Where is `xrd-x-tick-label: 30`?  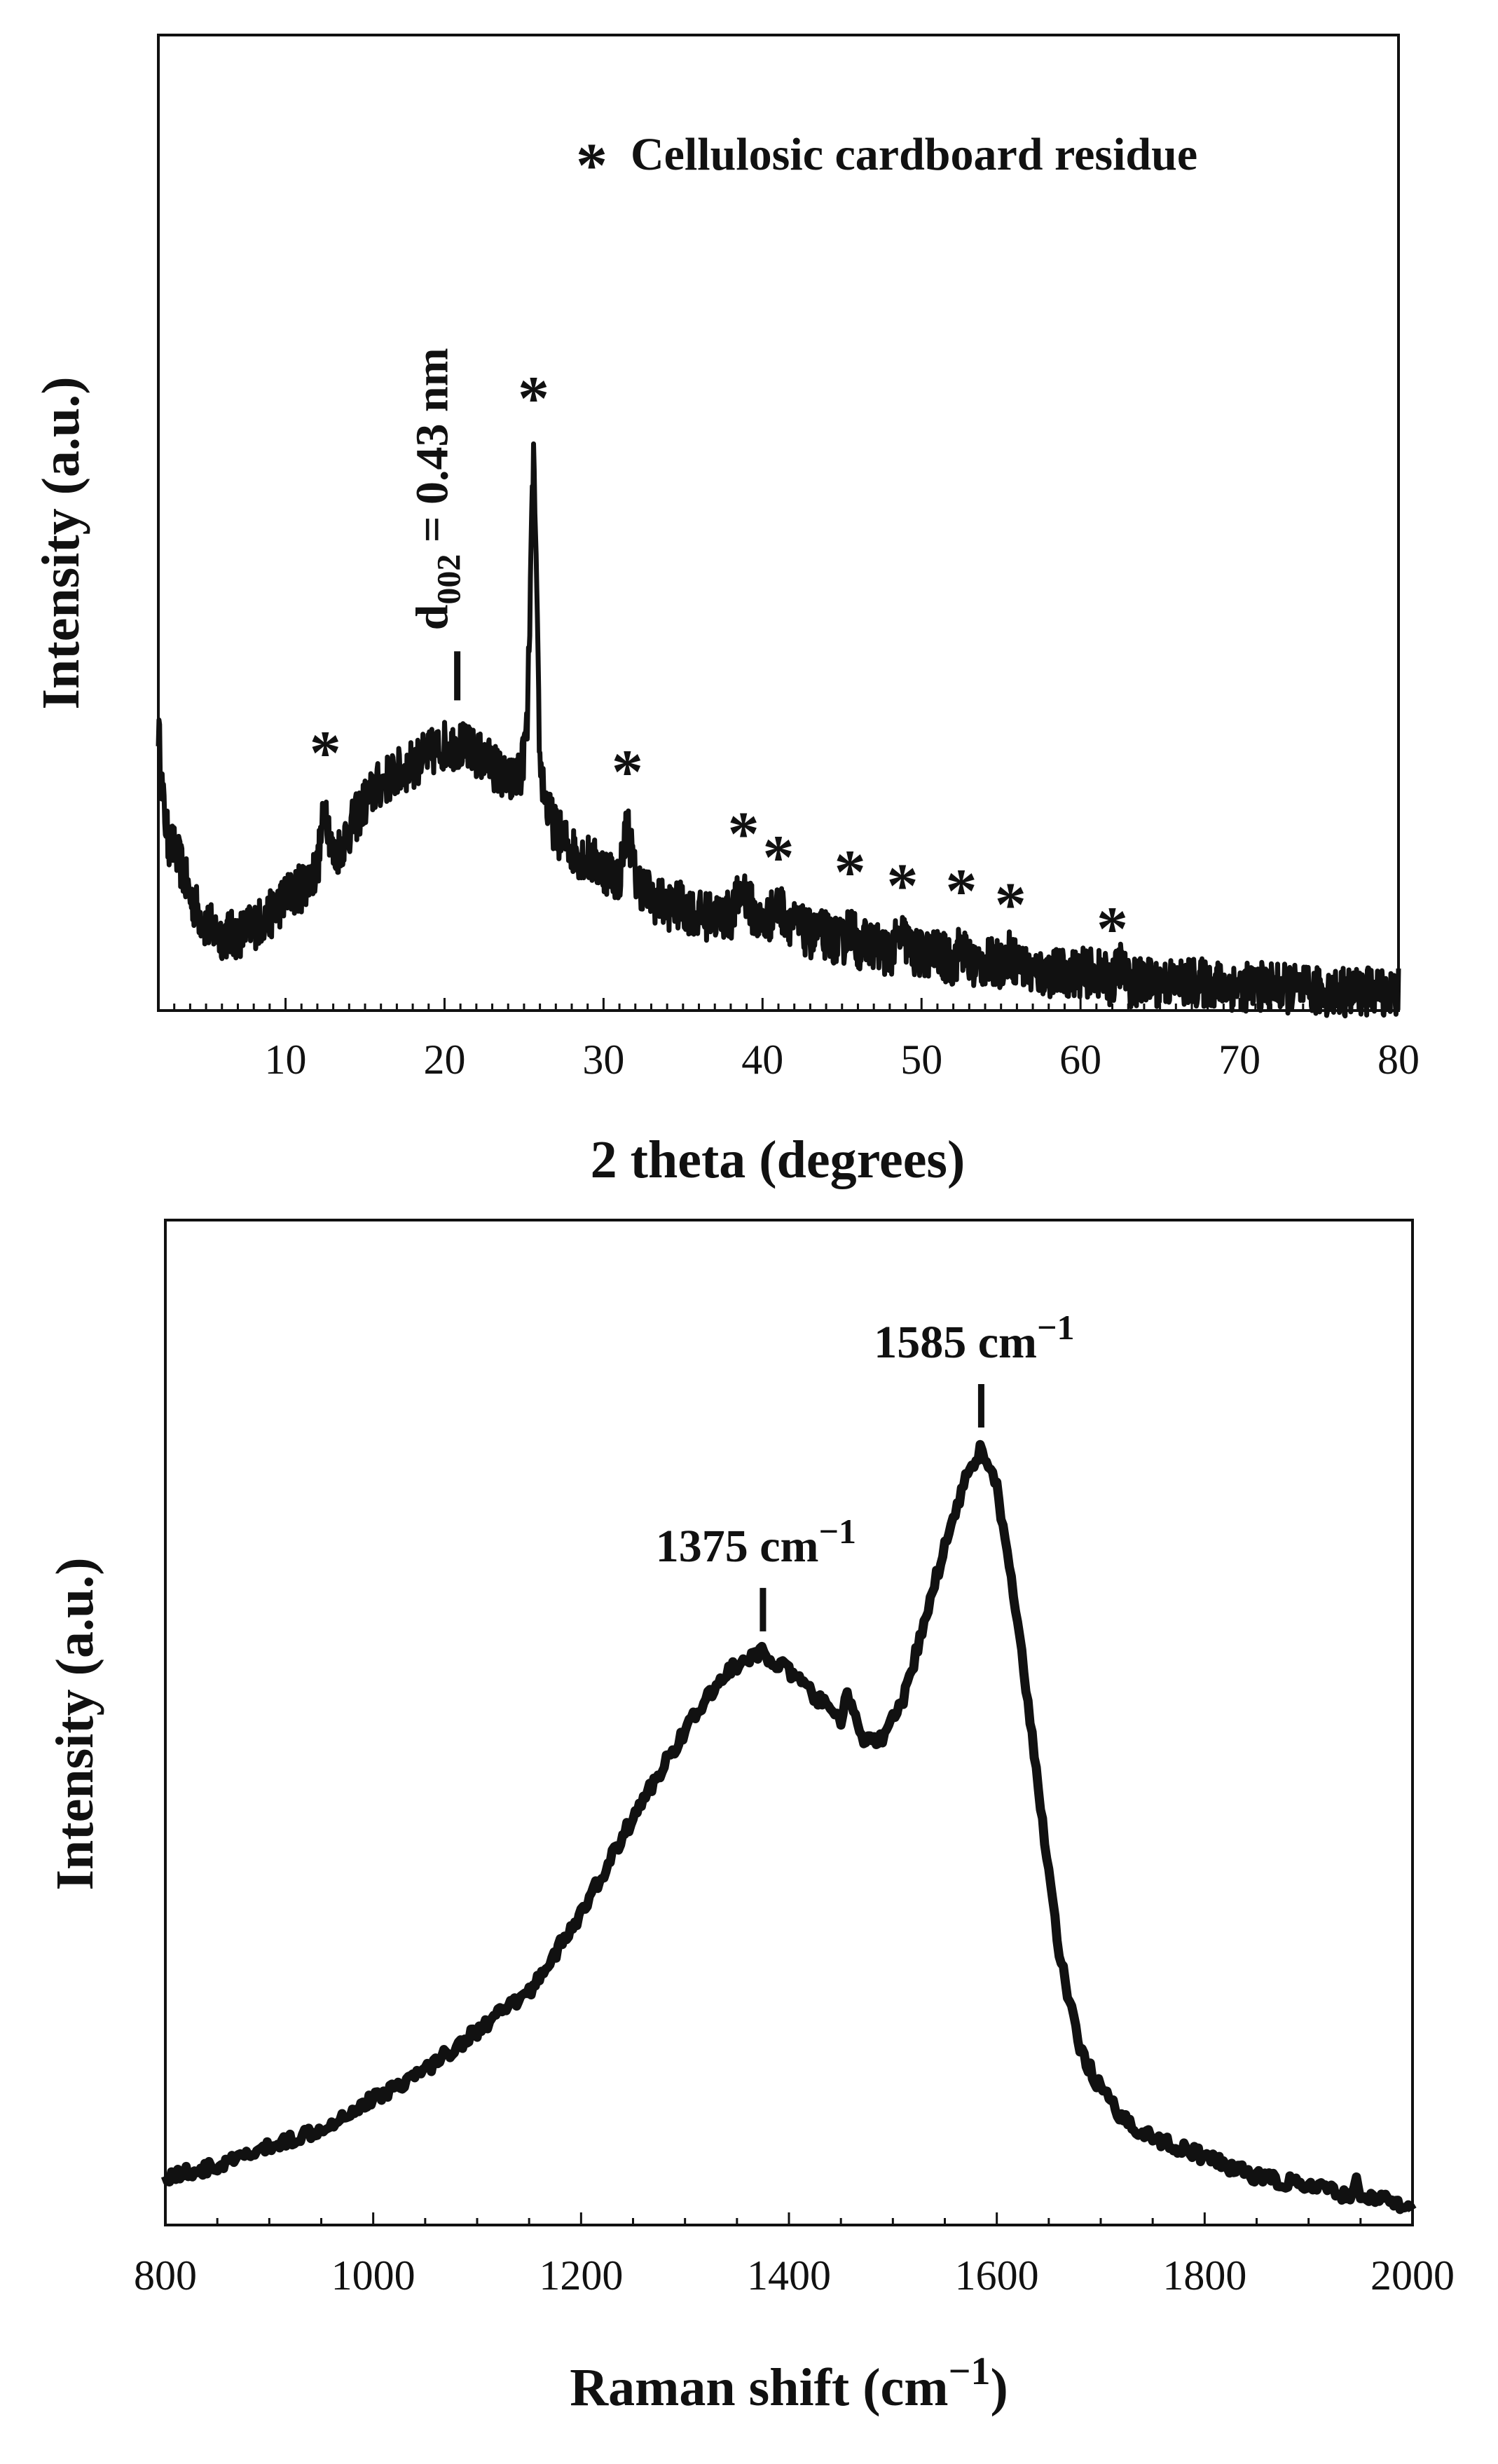
xrd-x-tick-label: 30 is located at coordinates (603, 1059).